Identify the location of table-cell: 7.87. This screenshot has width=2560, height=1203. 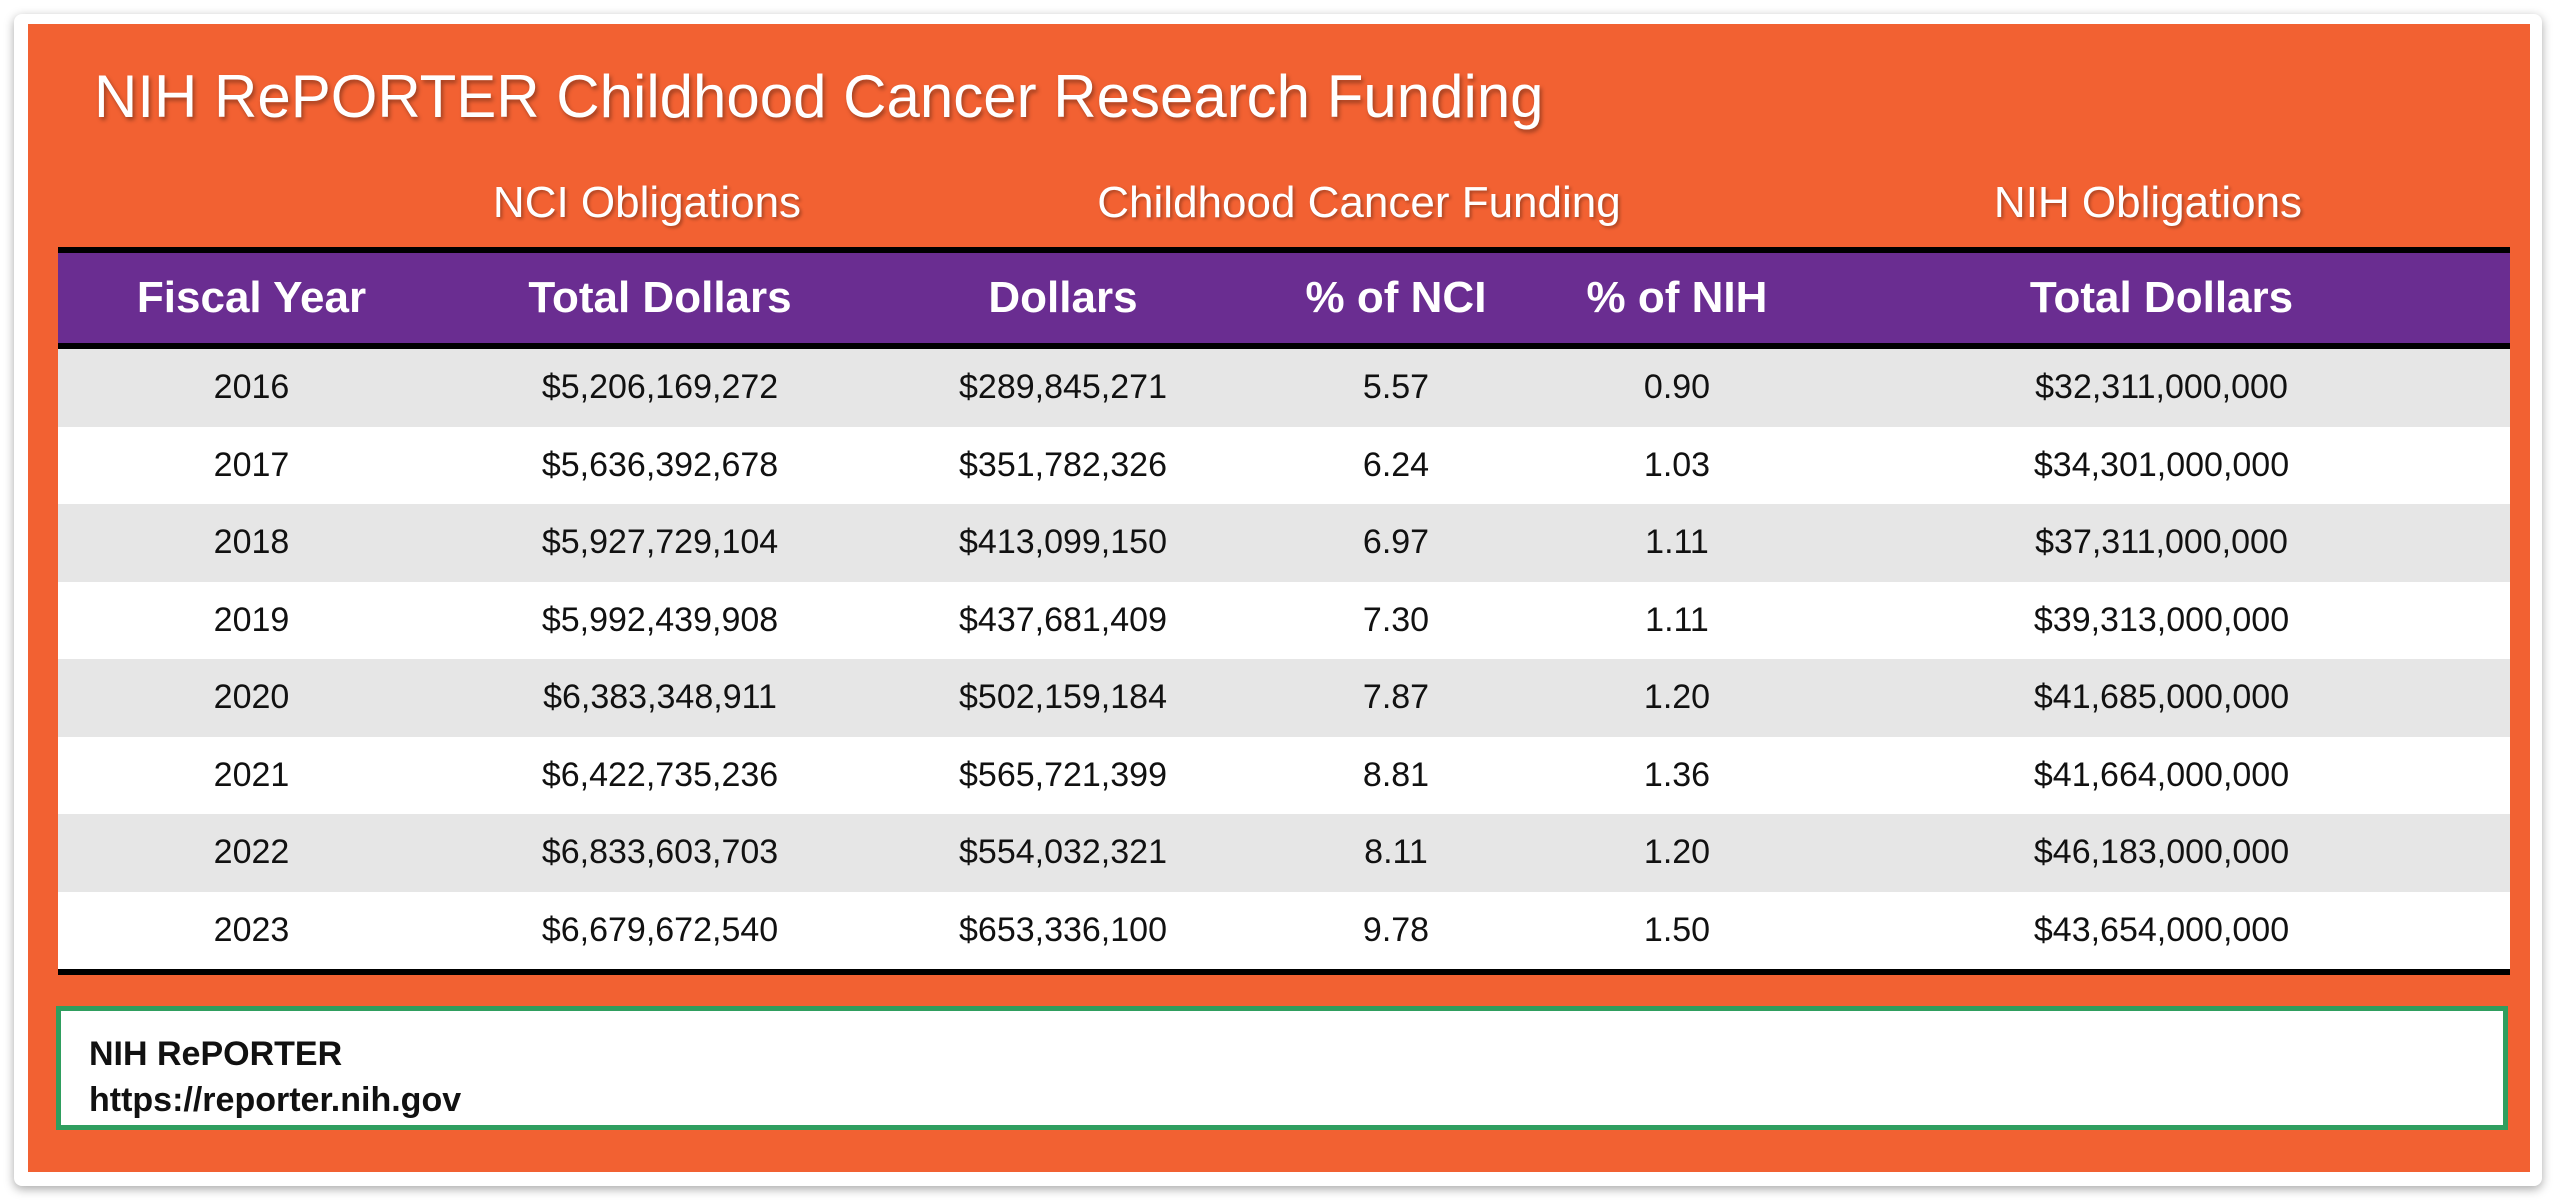
(1396, 697).